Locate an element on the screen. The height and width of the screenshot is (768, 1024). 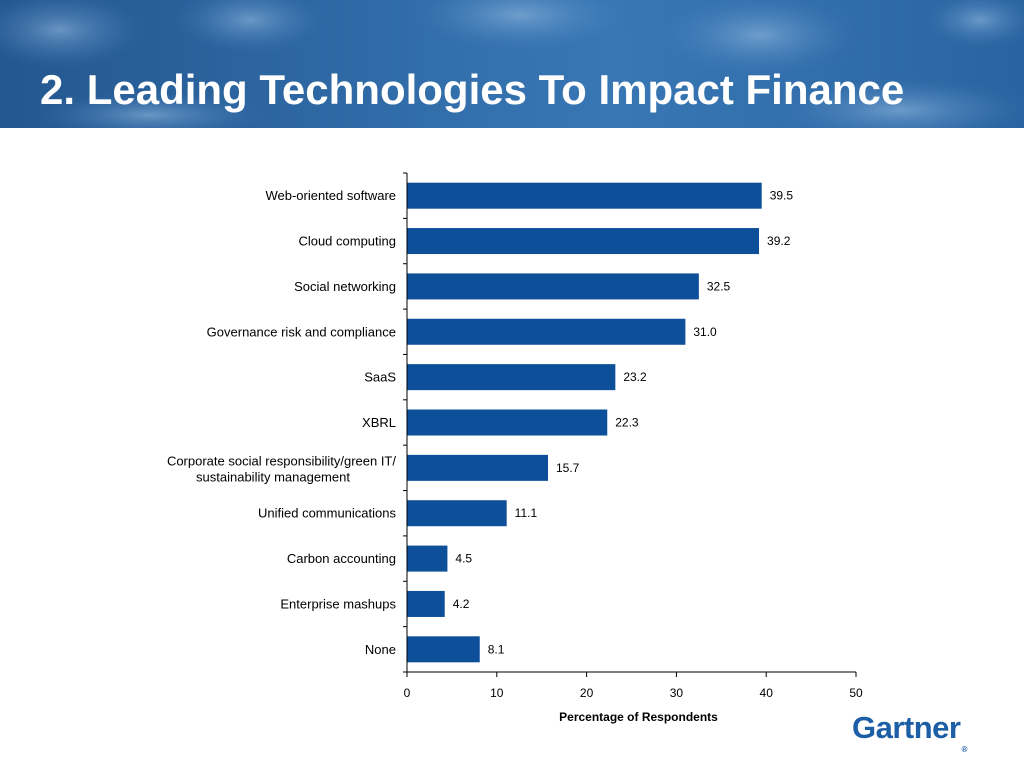
x-tick-label: 50 is located at coordinates (856, 693).